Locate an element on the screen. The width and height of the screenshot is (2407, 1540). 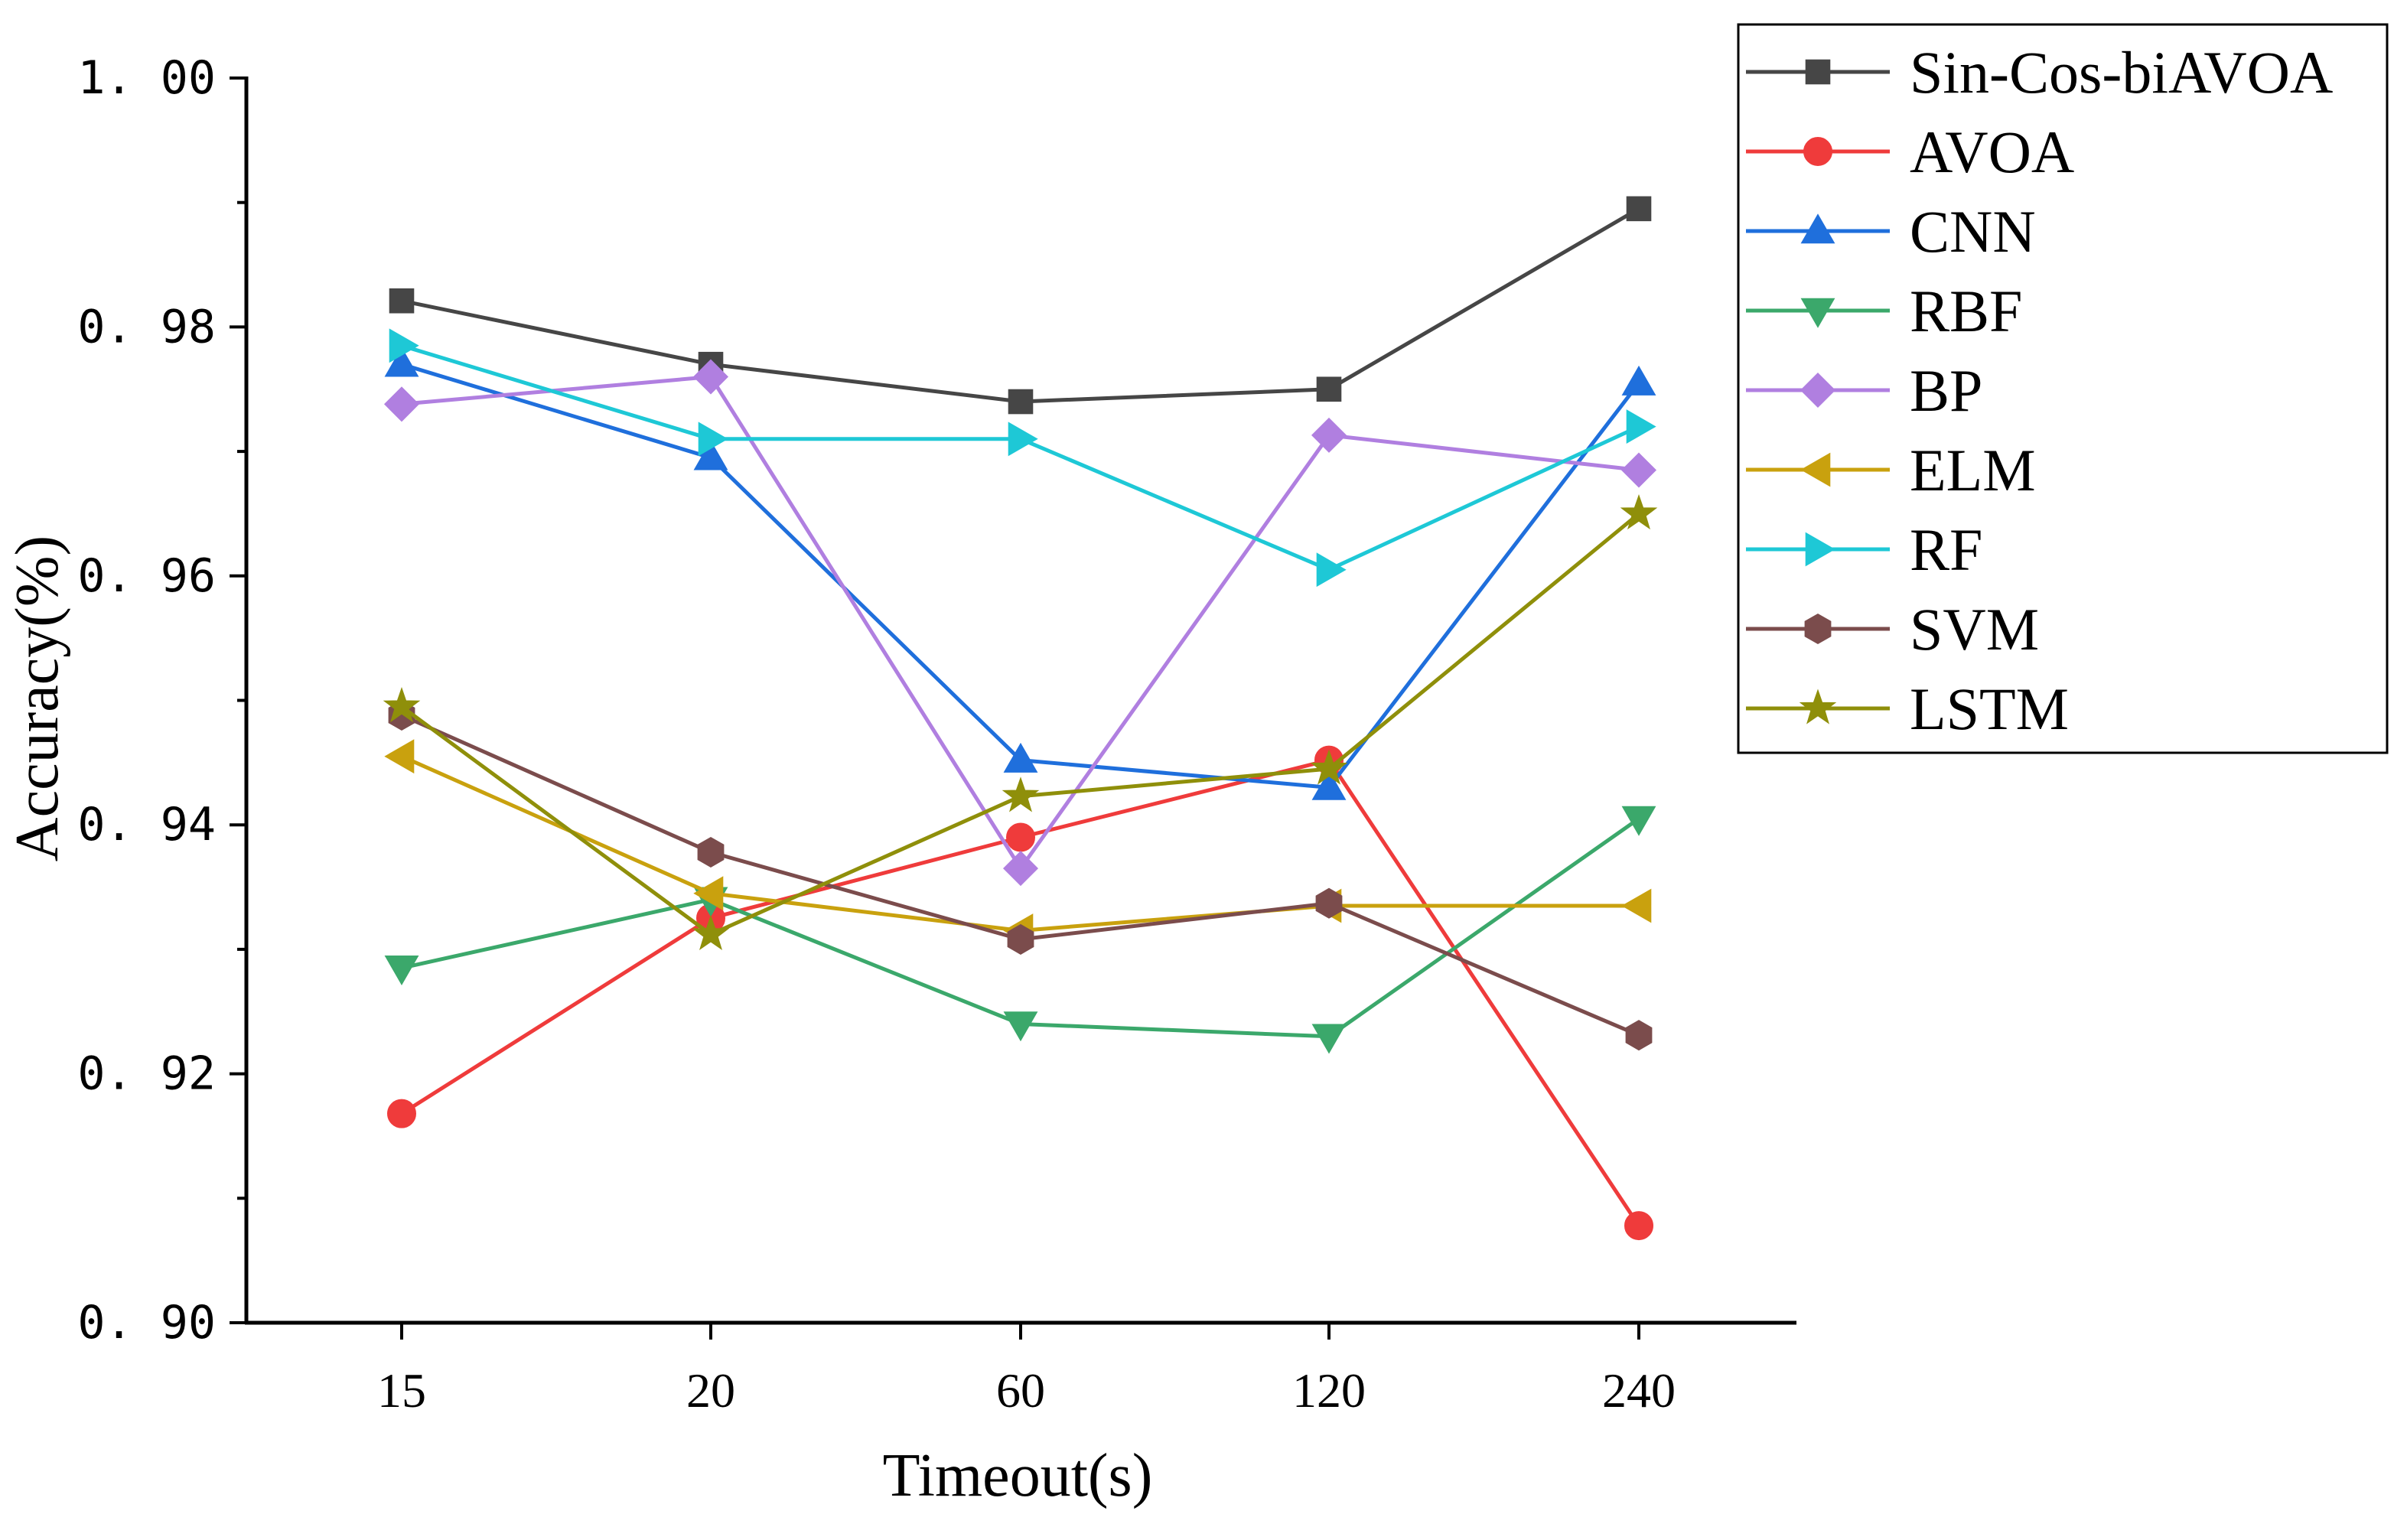
legend-item-cnn: CNN is located at coordinates (1891, 231).